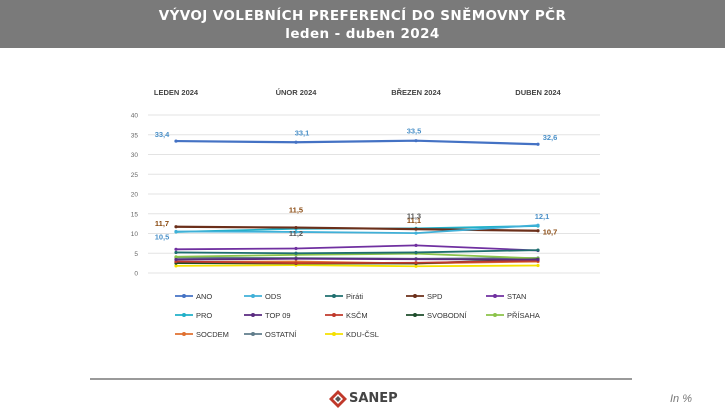  Describe the element at coordinates (506, 296) in the screenshot. I see `legend-item: STAN` at that location.